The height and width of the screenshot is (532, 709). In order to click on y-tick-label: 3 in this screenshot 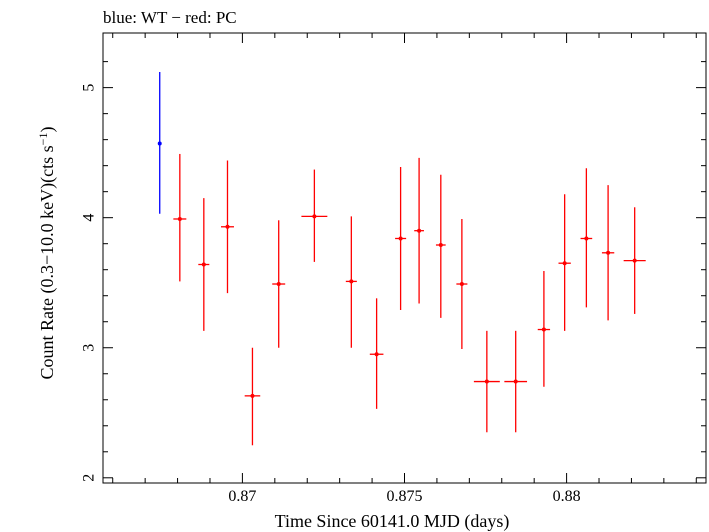, I will do `click(89, 348)`.